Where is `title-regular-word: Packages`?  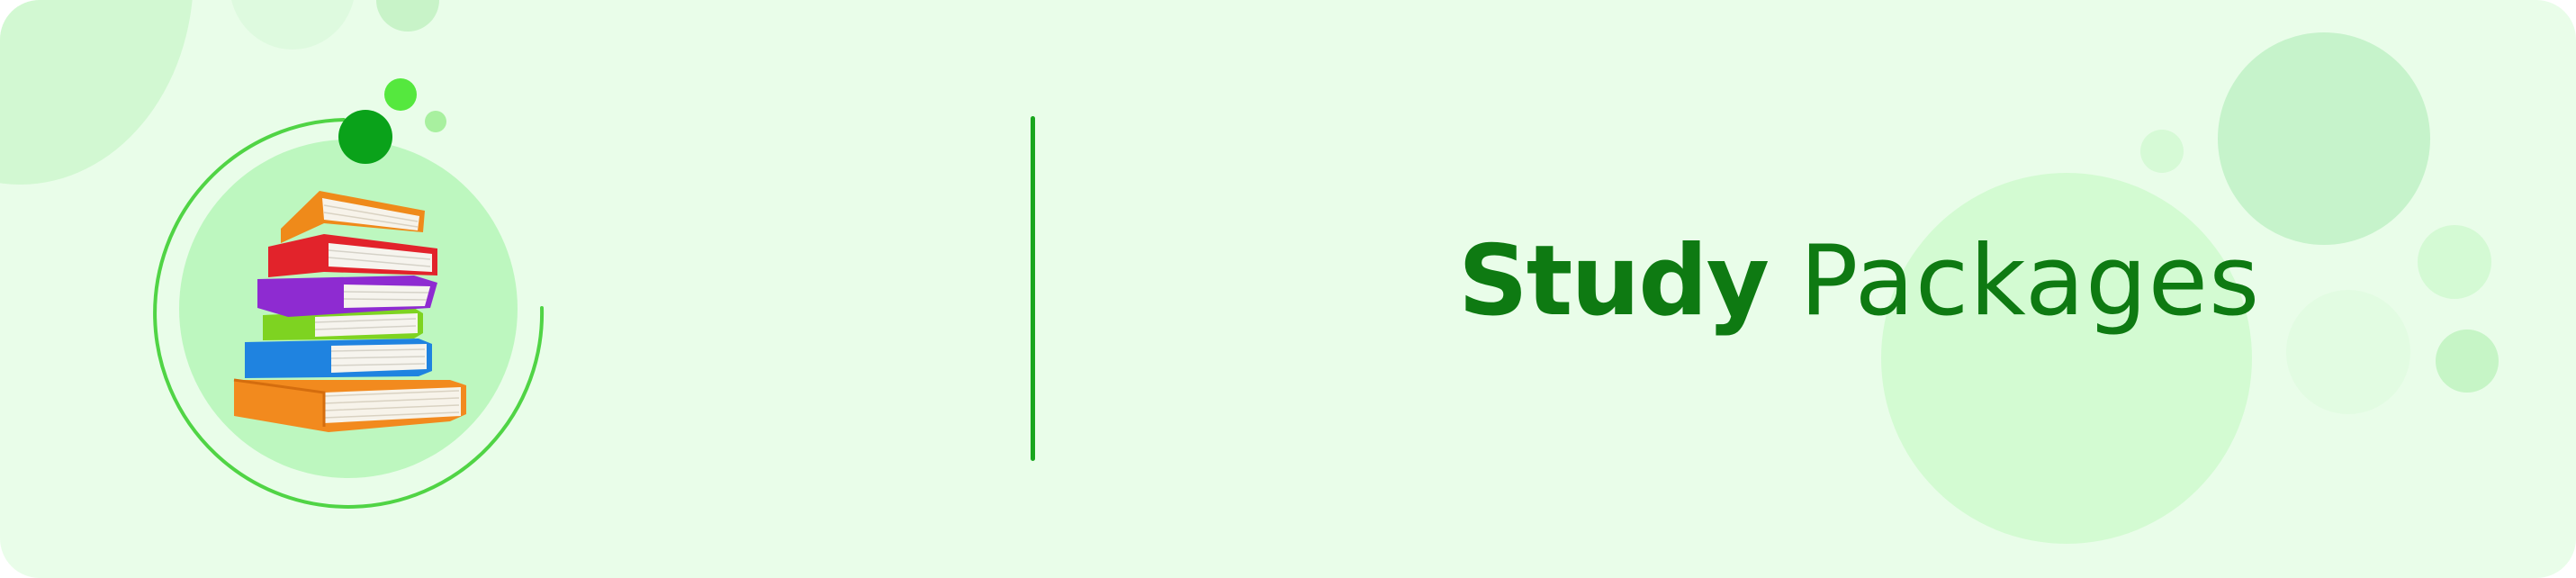
title-regular-word: Packages is located at coordinates (2030, 281).